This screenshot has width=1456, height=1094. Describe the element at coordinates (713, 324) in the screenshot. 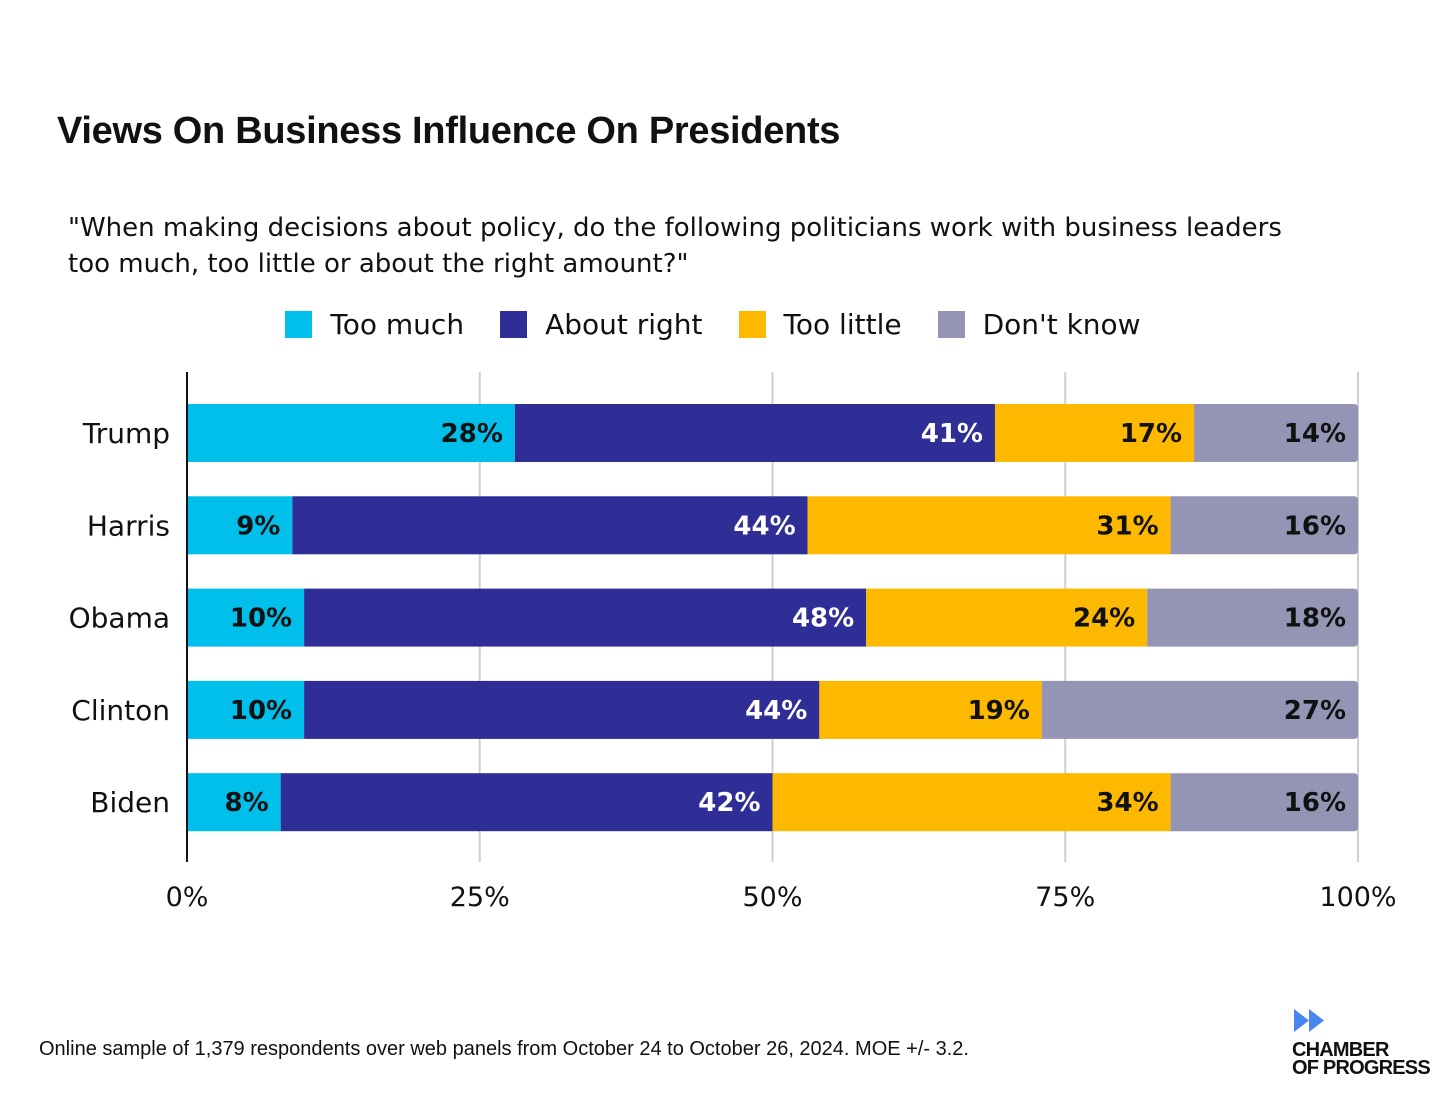

I see `legend: Too much About right Too little Don't know` at that location.